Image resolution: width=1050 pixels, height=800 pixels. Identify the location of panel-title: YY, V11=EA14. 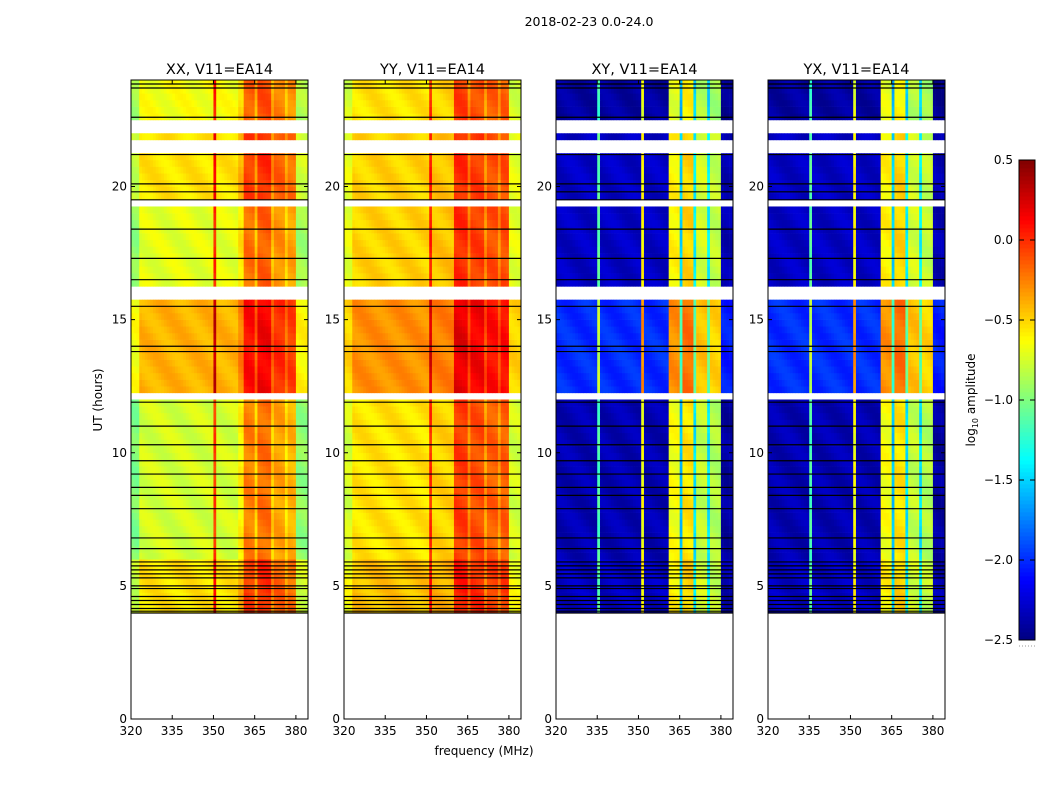
(432, 70).